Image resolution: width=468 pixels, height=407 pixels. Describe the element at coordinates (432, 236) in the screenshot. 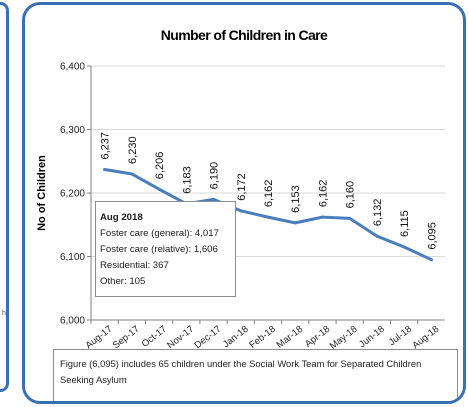

I see `data-label: 6,095` at that location.